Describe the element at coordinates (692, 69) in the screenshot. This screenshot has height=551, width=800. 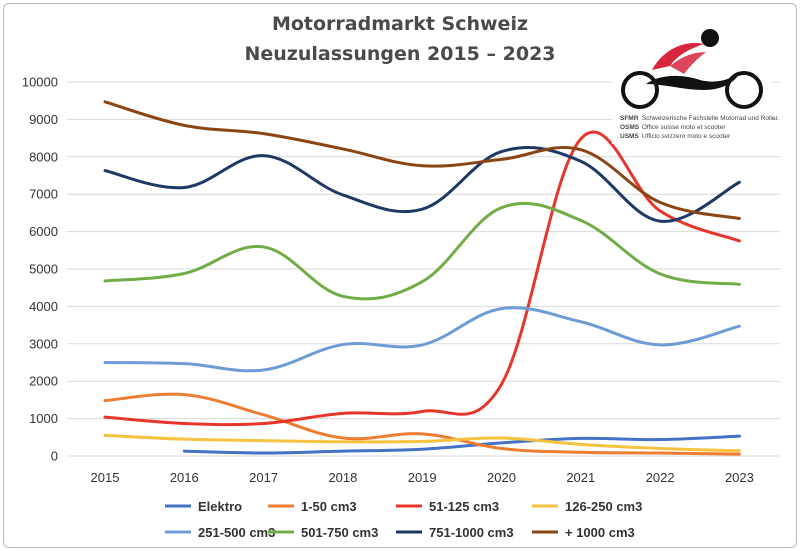
I see `motorcycle-logo-icon` at that location.